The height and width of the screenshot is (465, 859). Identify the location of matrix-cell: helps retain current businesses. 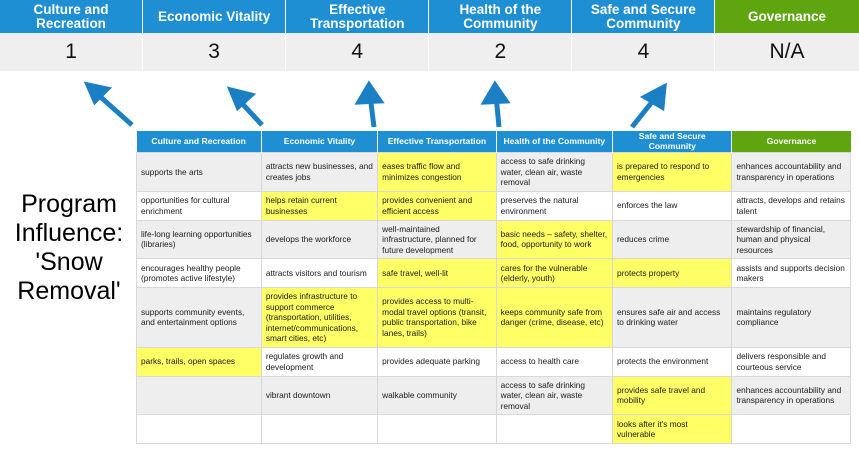
(319, 205).